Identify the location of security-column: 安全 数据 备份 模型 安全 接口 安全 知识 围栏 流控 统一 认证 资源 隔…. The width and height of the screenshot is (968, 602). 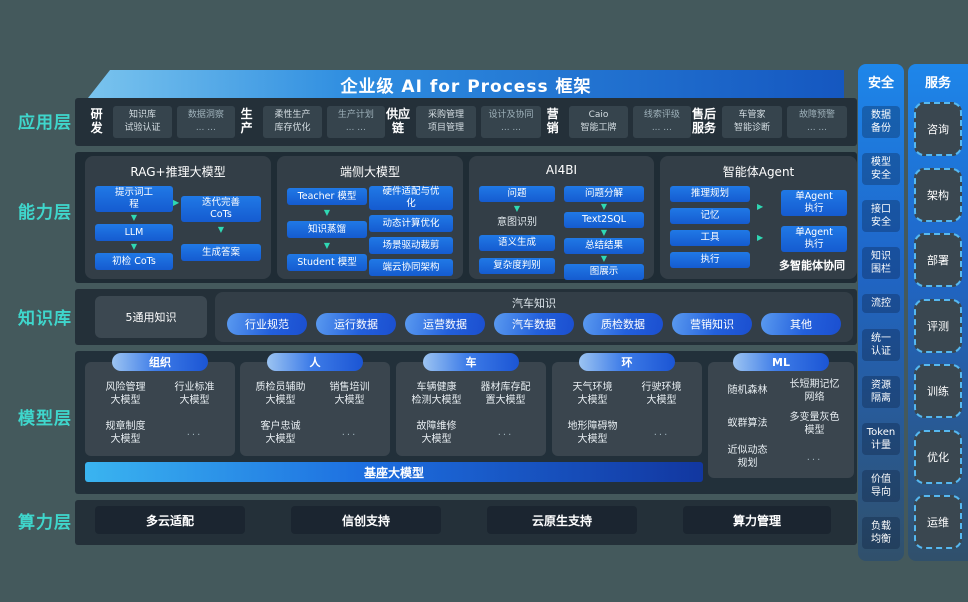
(881, 312).